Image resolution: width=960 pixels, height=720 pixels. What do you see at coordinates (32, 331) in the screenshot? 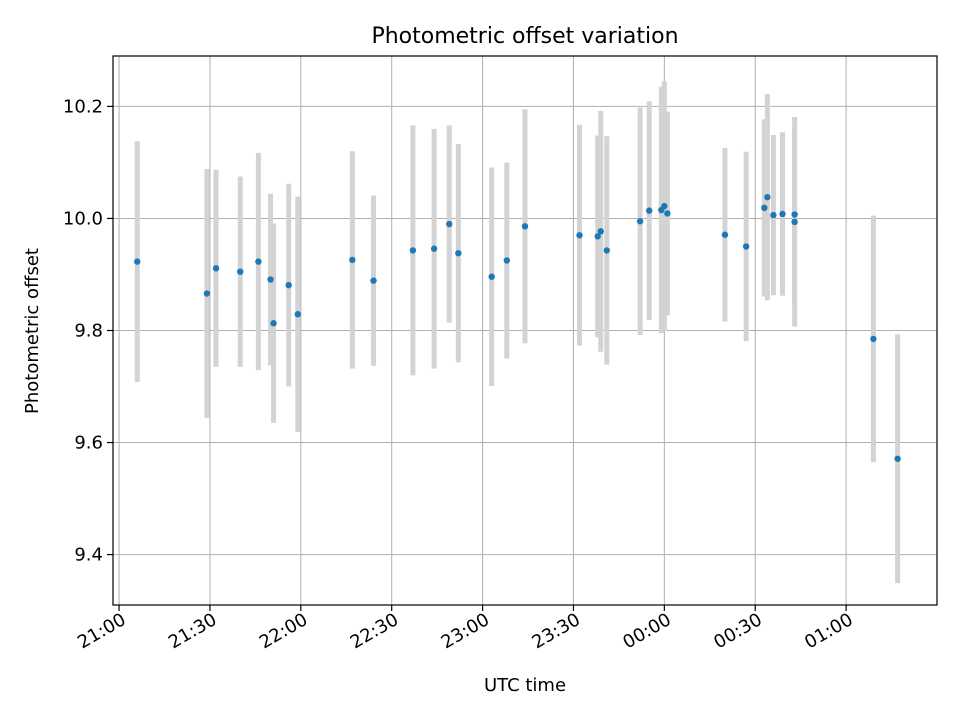
I see `y-axis-label: Photometric offset` at bounding box center [32, 331].